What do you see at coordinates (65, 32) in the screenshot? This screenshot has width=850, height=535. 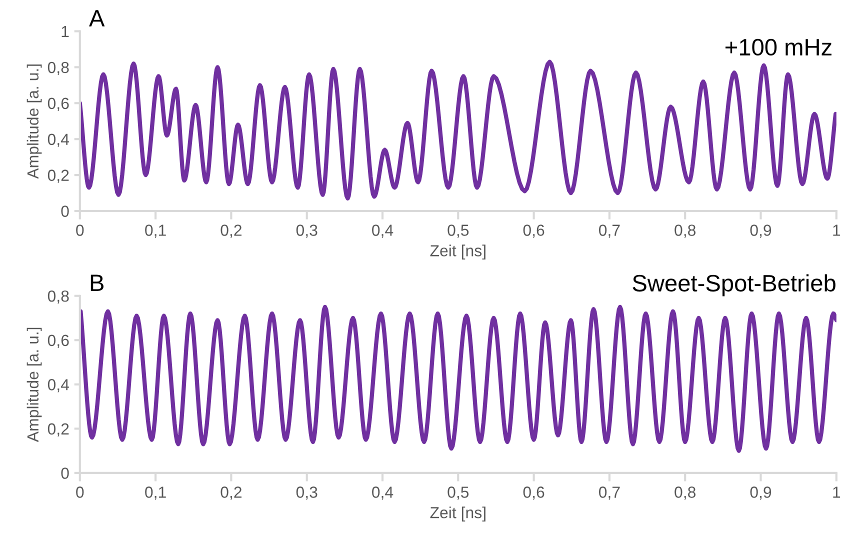 I see `y-tick-label: 1` at bounding box center [65, 32].